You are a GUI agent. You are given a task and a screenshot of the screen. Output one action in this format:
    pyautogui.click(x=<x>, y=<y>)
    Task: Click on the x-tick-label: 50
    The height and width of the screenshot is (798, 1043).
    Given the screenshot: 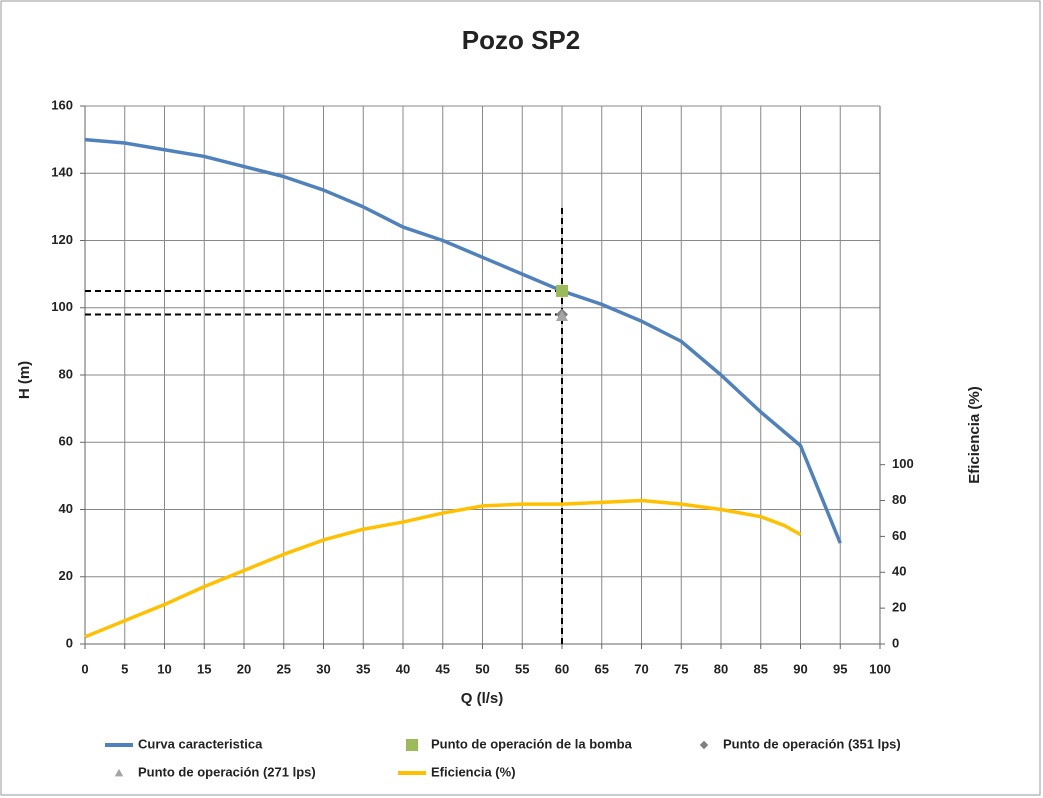 What is the action you would take?
    pyautogui.click(x=482, y=668)
    